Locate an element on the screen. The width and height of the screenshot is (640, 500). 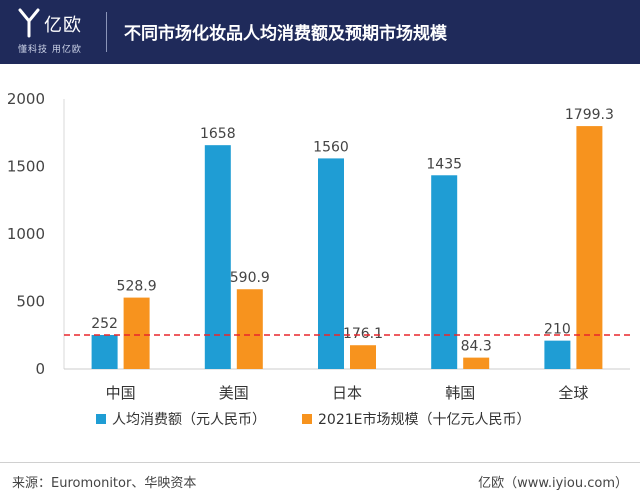
data-label-series1-5: 210 is located at coordinates (557, 330).